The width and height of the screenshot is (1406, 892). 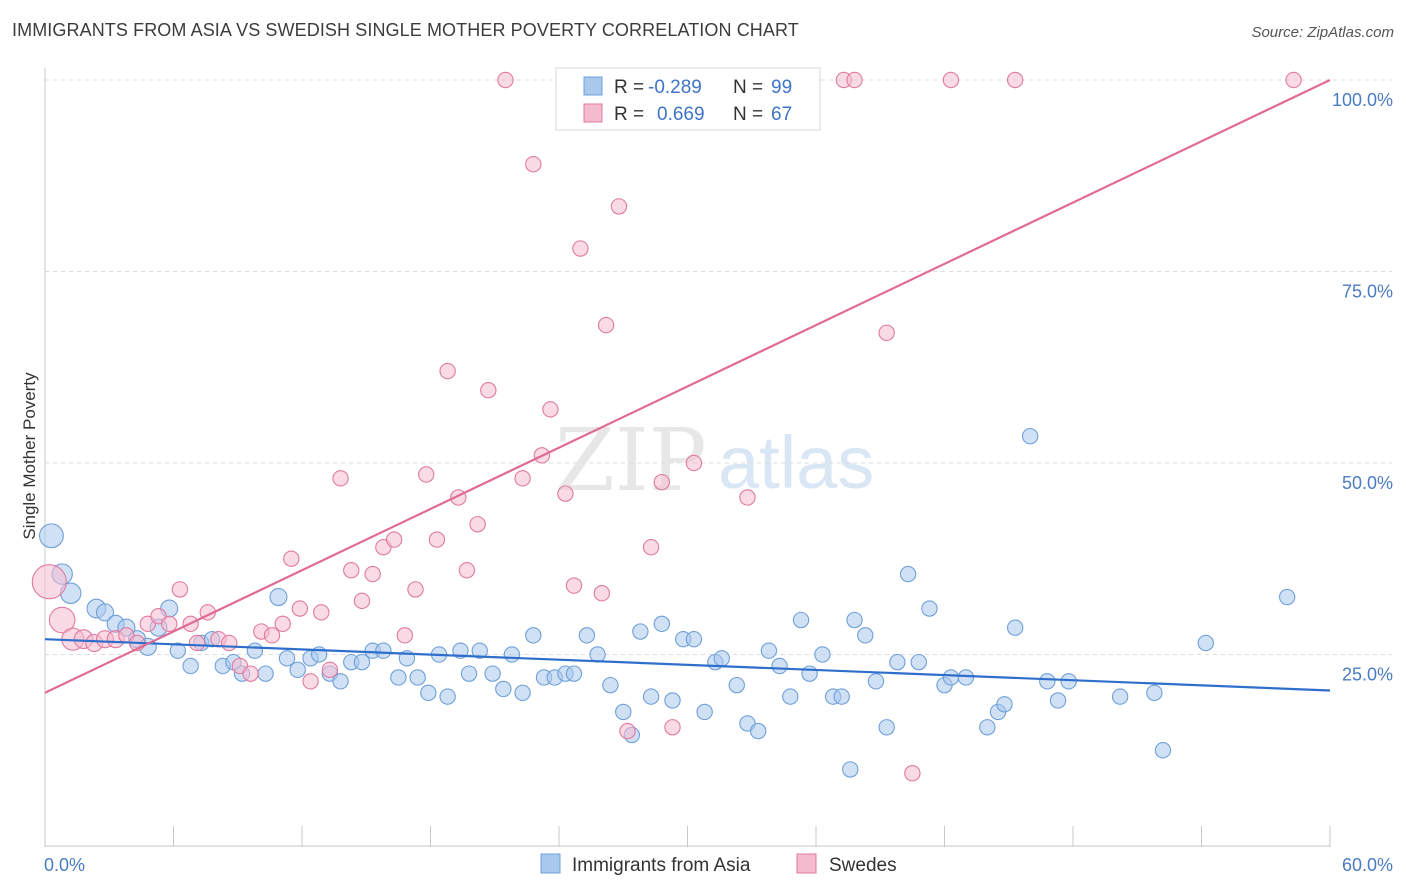 I want to click on bottom-legend-label-1: Immigrants from Asia, so click(x=661, y=865).